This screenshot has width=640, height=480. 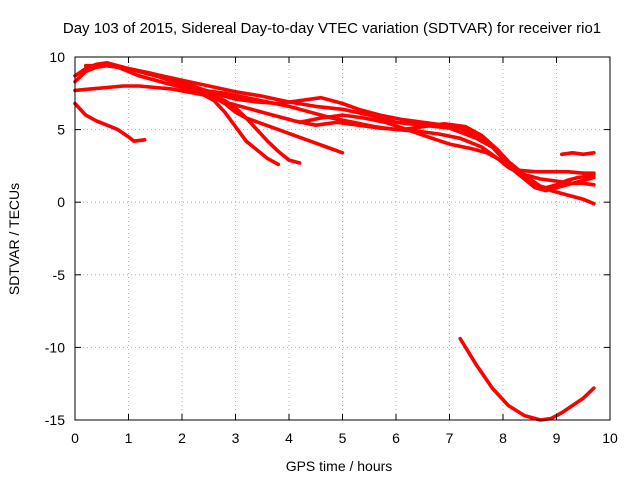 What do you see at coordinates (446, 144) in the screenshot?
I see `series-line-s9` at bounding box center [446, 144].